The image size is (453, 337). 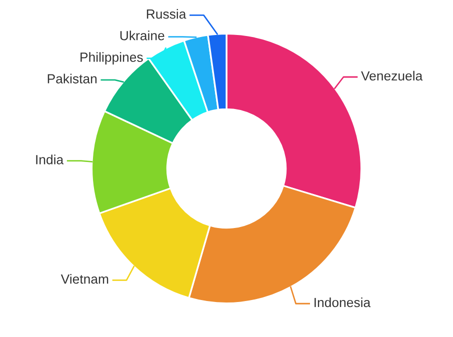 What do you see at coordinates (392, 75) in the screenshot?
I see `slice-label: Venezuela` at bounding box center [392, 75].